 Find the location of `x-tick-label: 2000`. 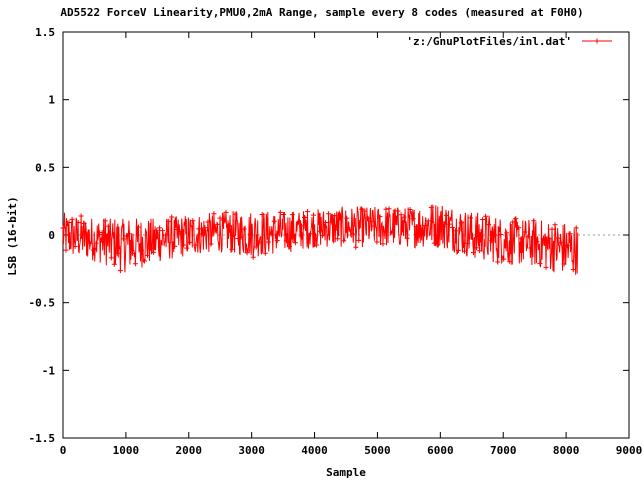

x-tick-label: 2000 is located at coordinates (189, 450).